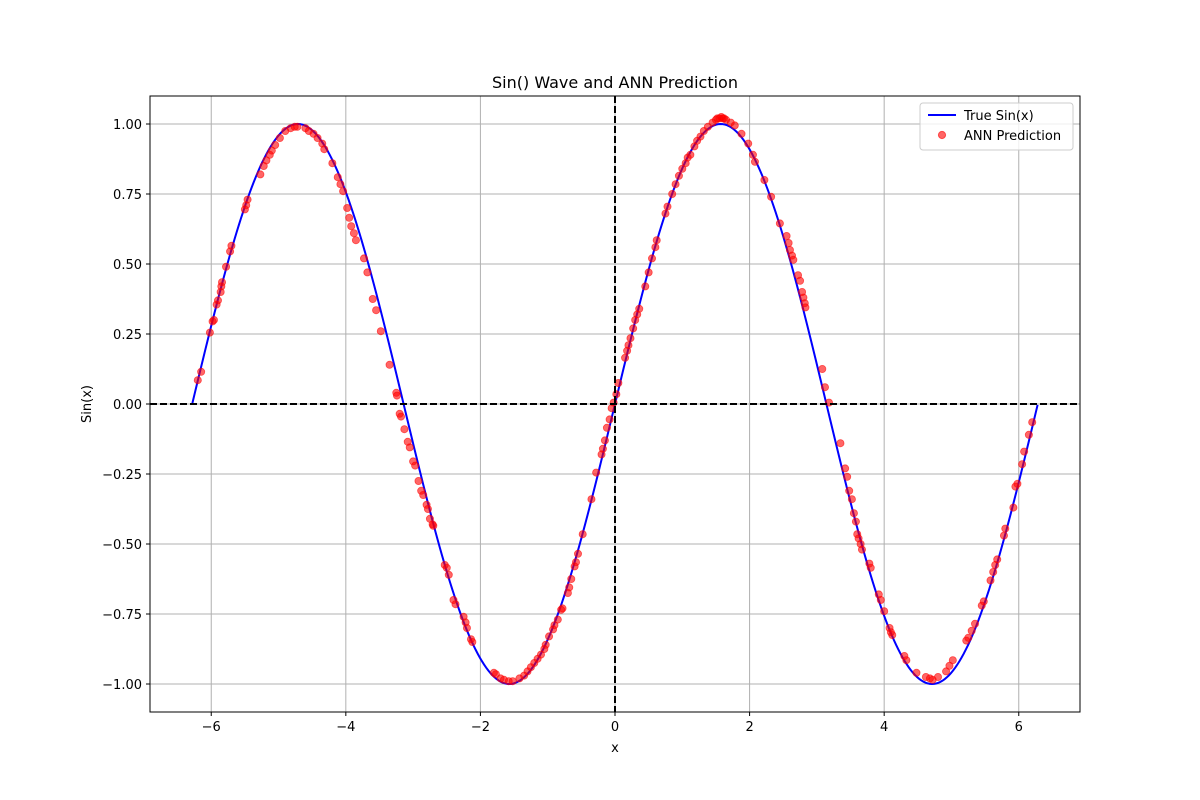  Describe the element at coordinates (1012, 136) in the screenshot. I see `legend-label-ann-prediction: ANN Prediction` at that location.